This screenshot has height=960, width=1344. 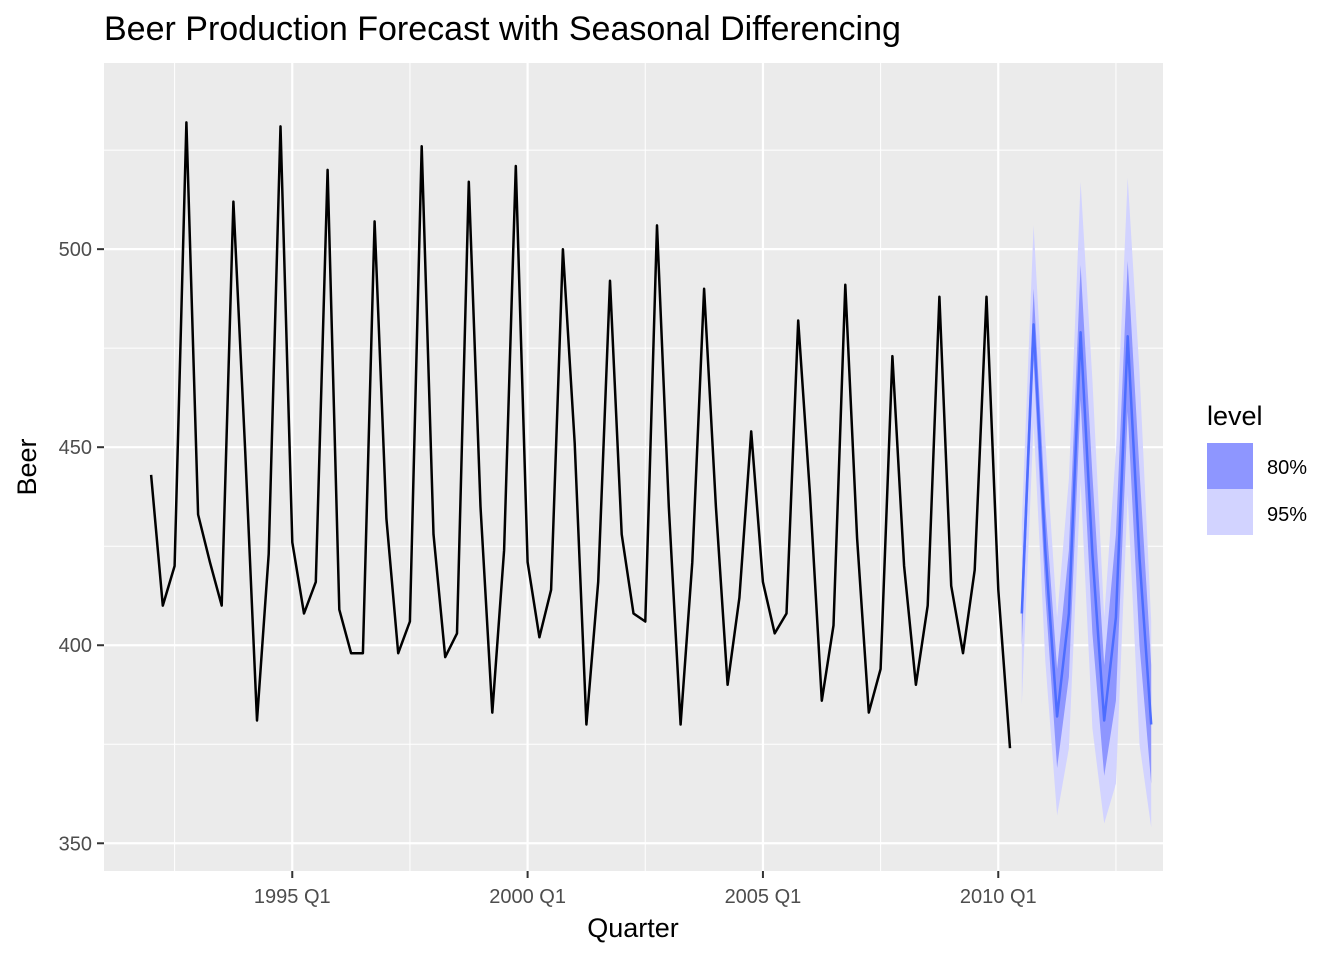 What do you see at coordinates (81, 547) in the screenshot?
I see `y-axis: 350 400 450 500` at bounding box center [81, 547].